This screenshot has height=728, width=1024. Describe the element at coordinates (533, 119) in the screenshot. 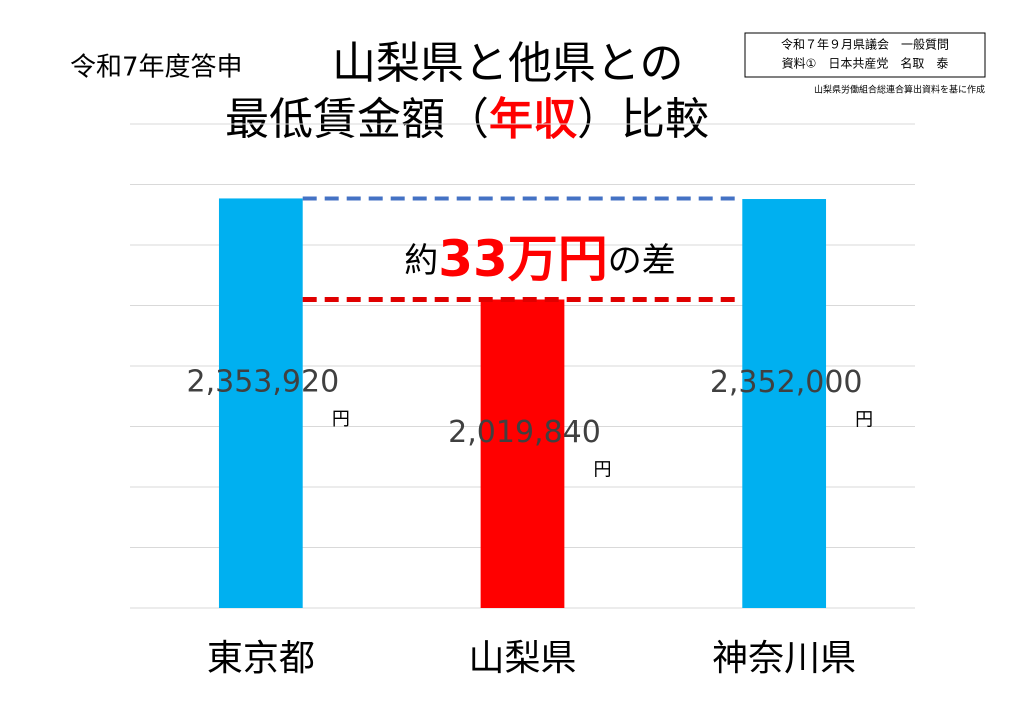

I see `title-highlight: 年収` at that location.